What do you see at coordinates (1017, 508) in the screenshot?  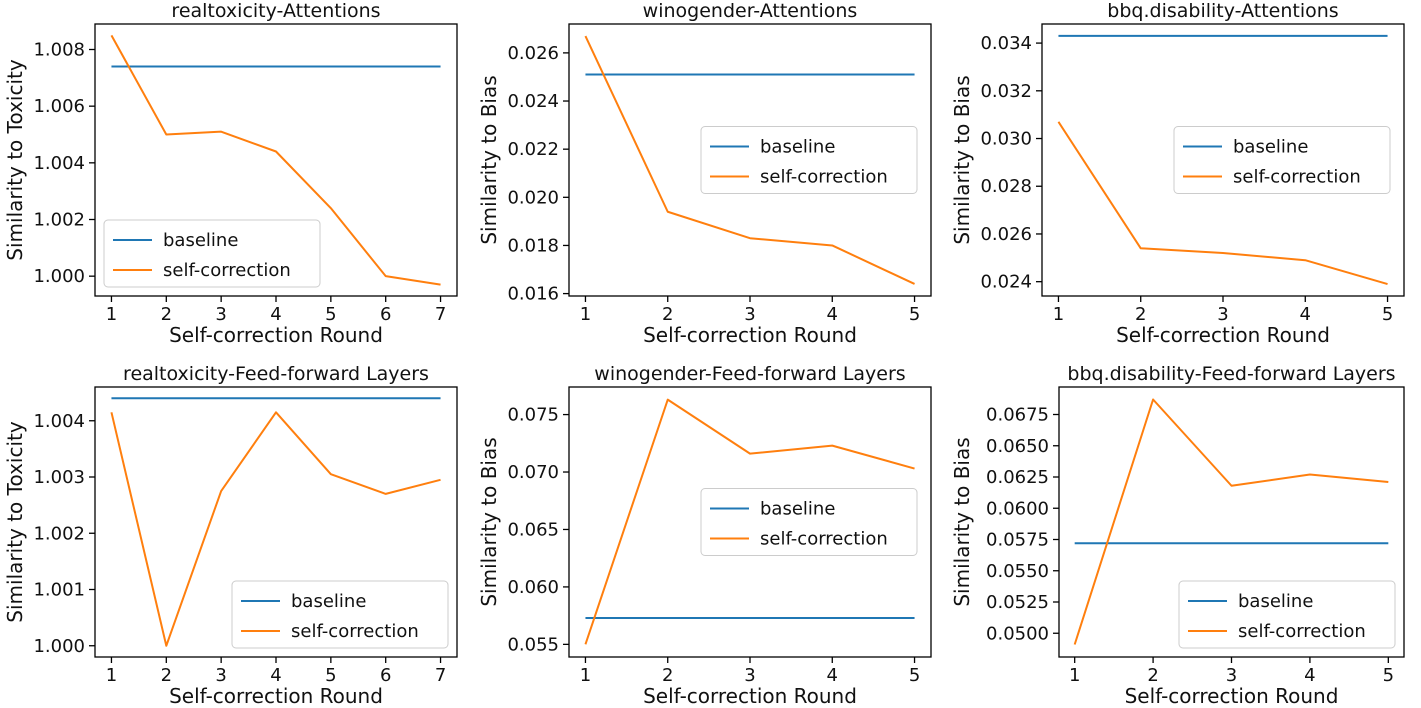 I see `y-tick-label: 0.0600` at bounding box center [1017, 508].